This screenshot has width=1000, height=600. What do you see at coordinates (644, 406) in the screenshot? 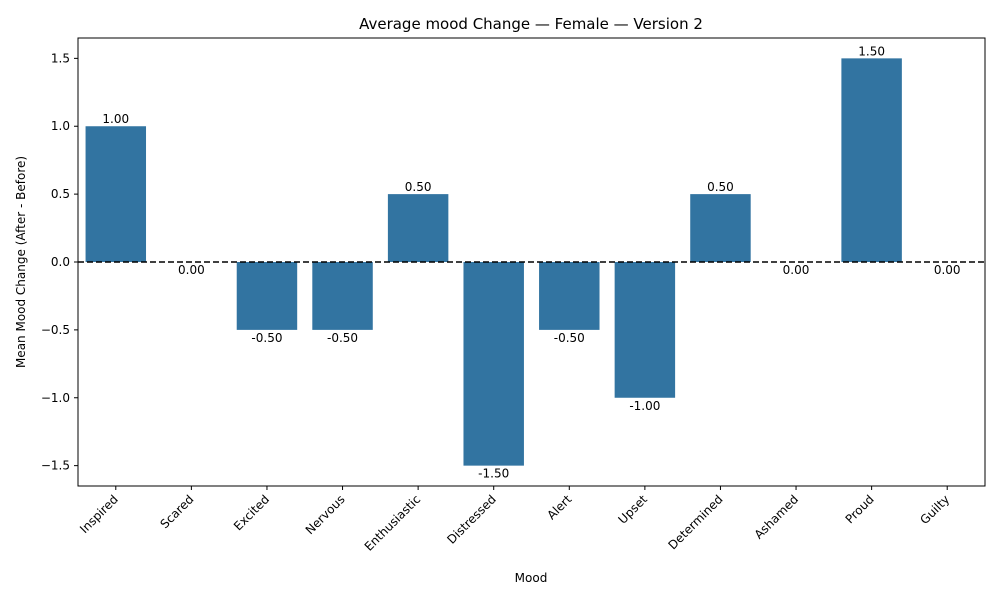
I see `data-label-upset: -1.00` at bounding box center [644, 406].